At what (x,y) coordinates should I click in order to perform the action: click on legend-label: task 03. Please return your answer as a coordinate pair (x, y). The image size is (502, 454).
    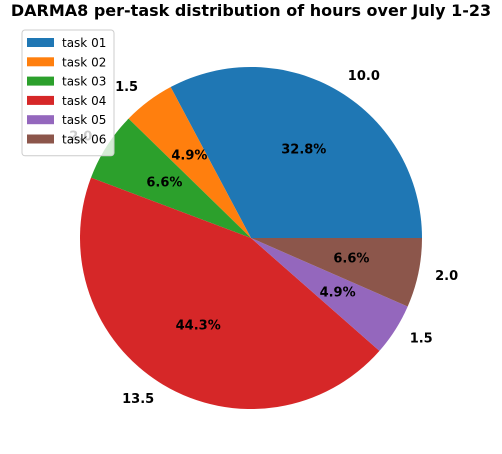
    Looking at the image, I should click on (84, 82).